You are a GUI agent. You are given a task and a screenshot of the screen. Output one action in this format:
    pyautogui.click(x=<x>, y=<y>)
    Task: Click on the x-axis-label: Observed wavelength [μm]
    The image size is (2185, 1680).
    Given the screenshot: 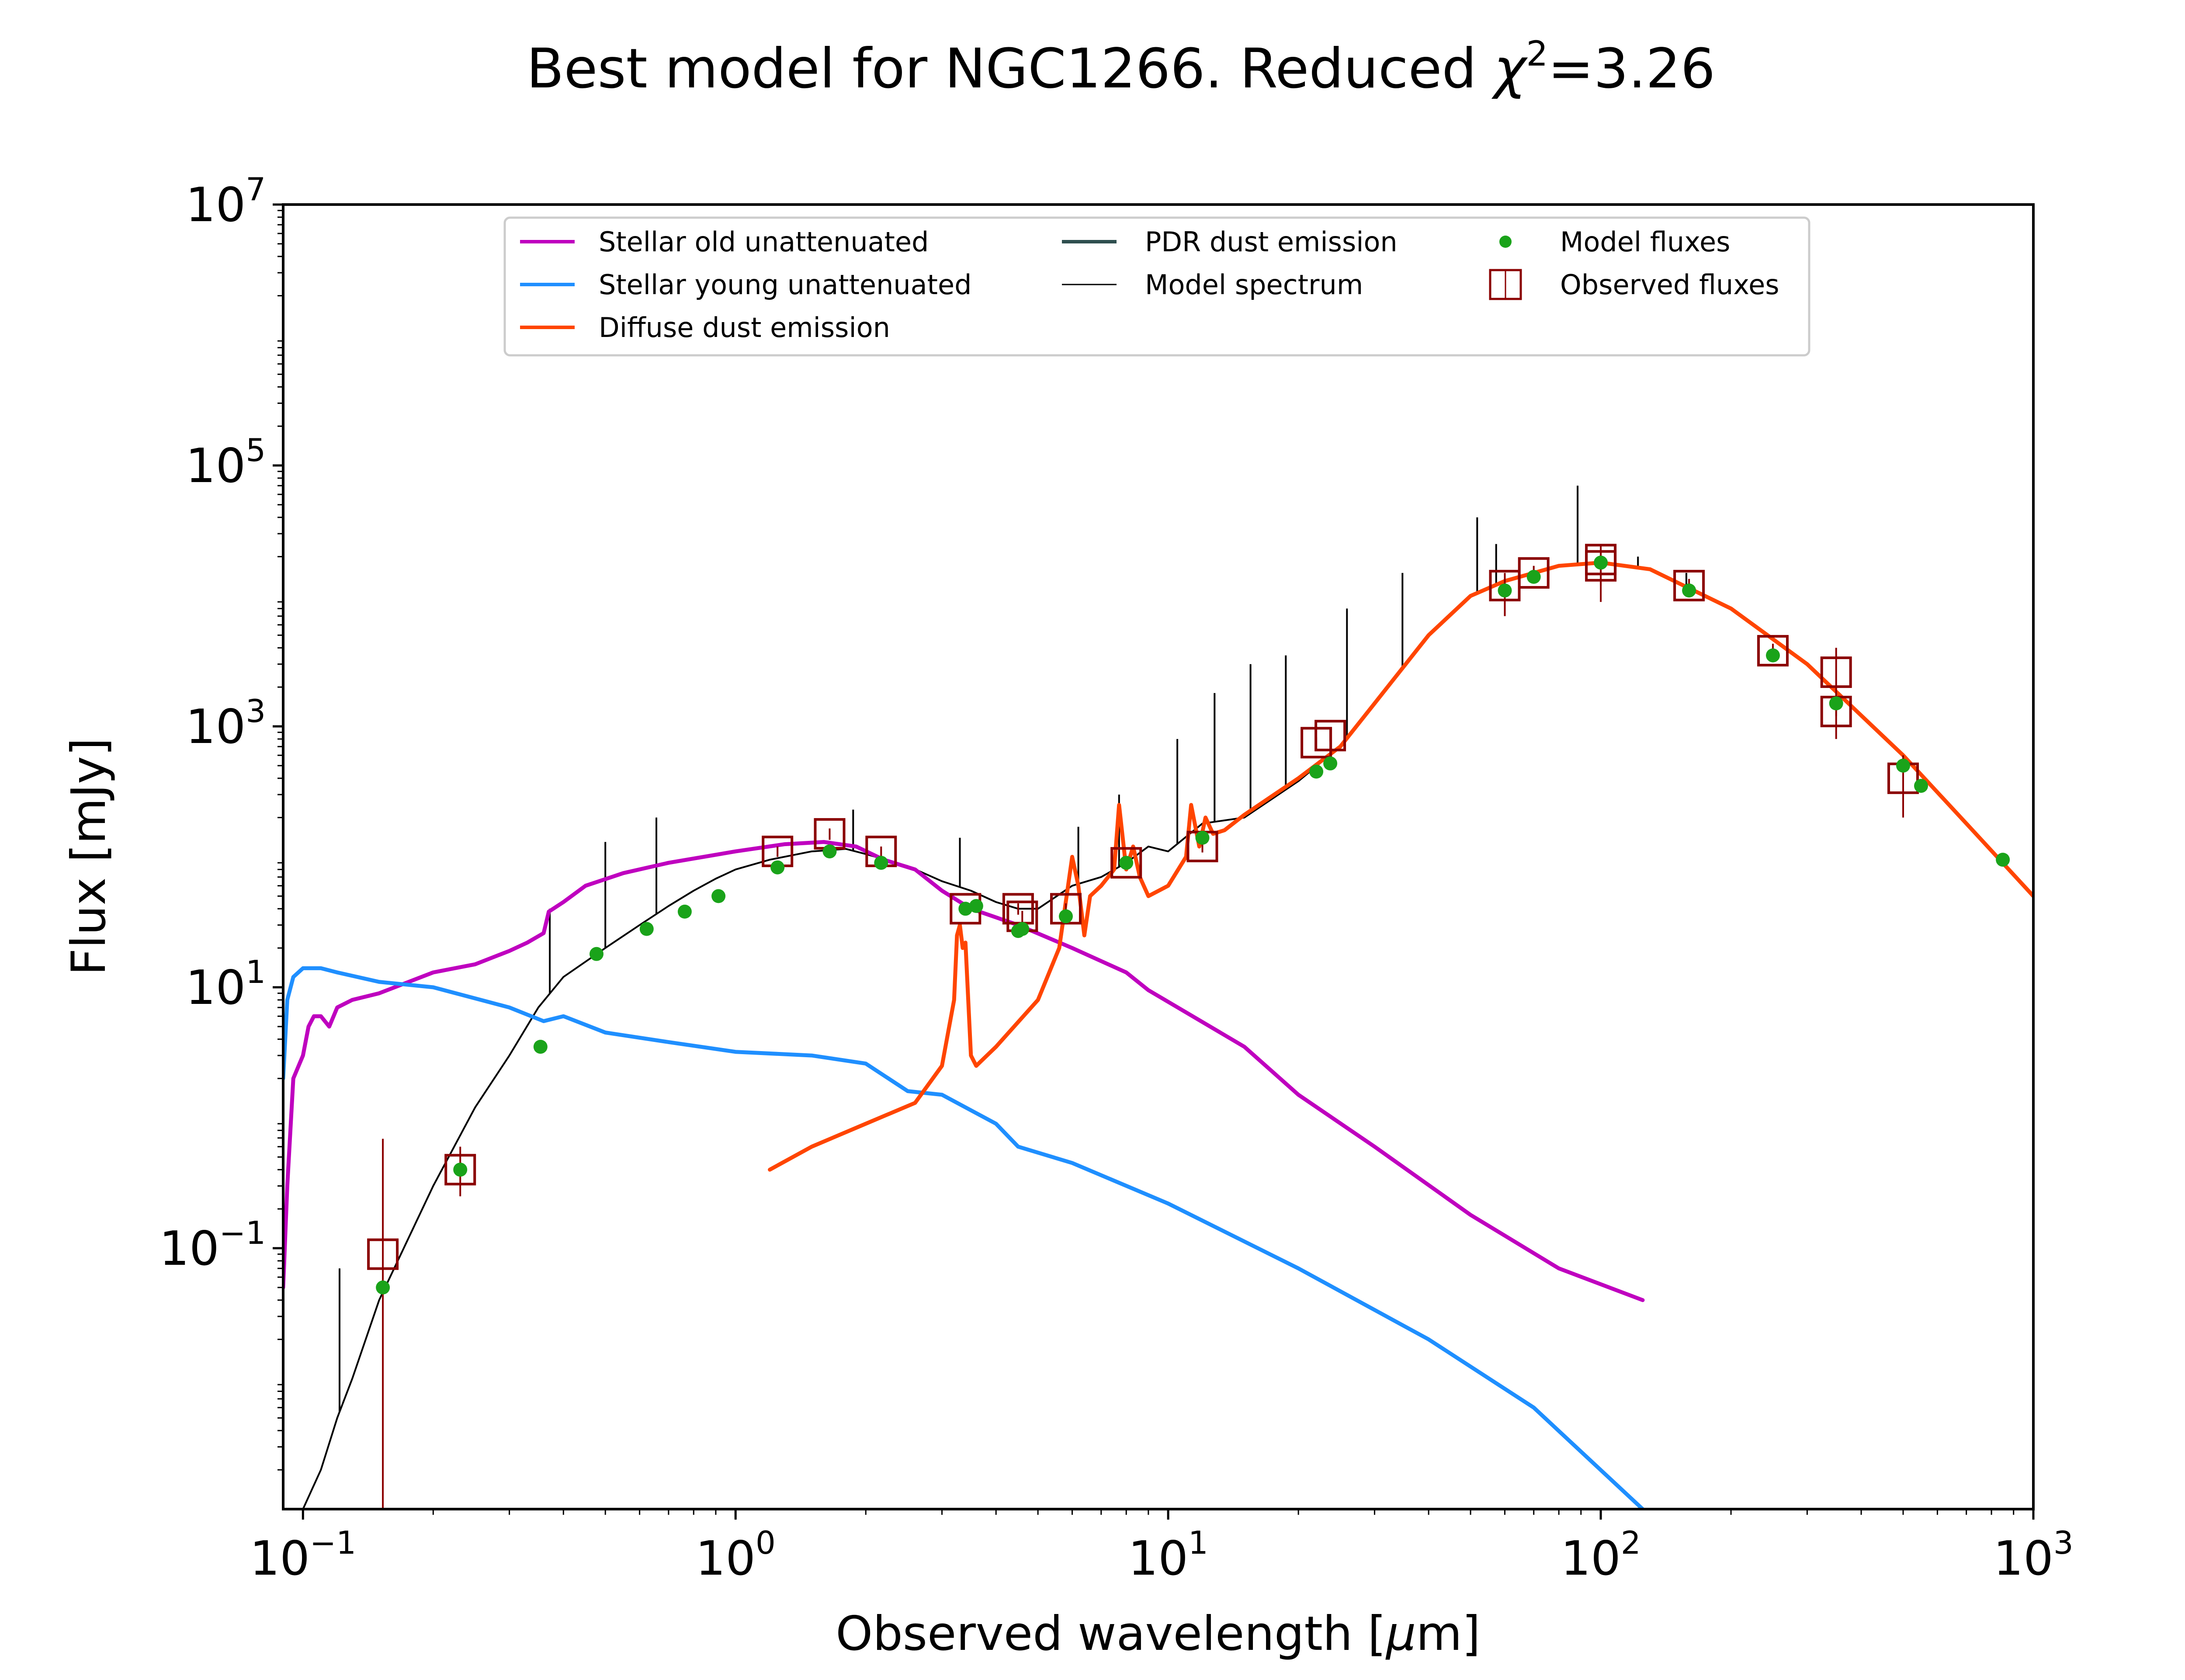 What is the action you would take?
    pyautogui.click(x=1159, y=1634)
    